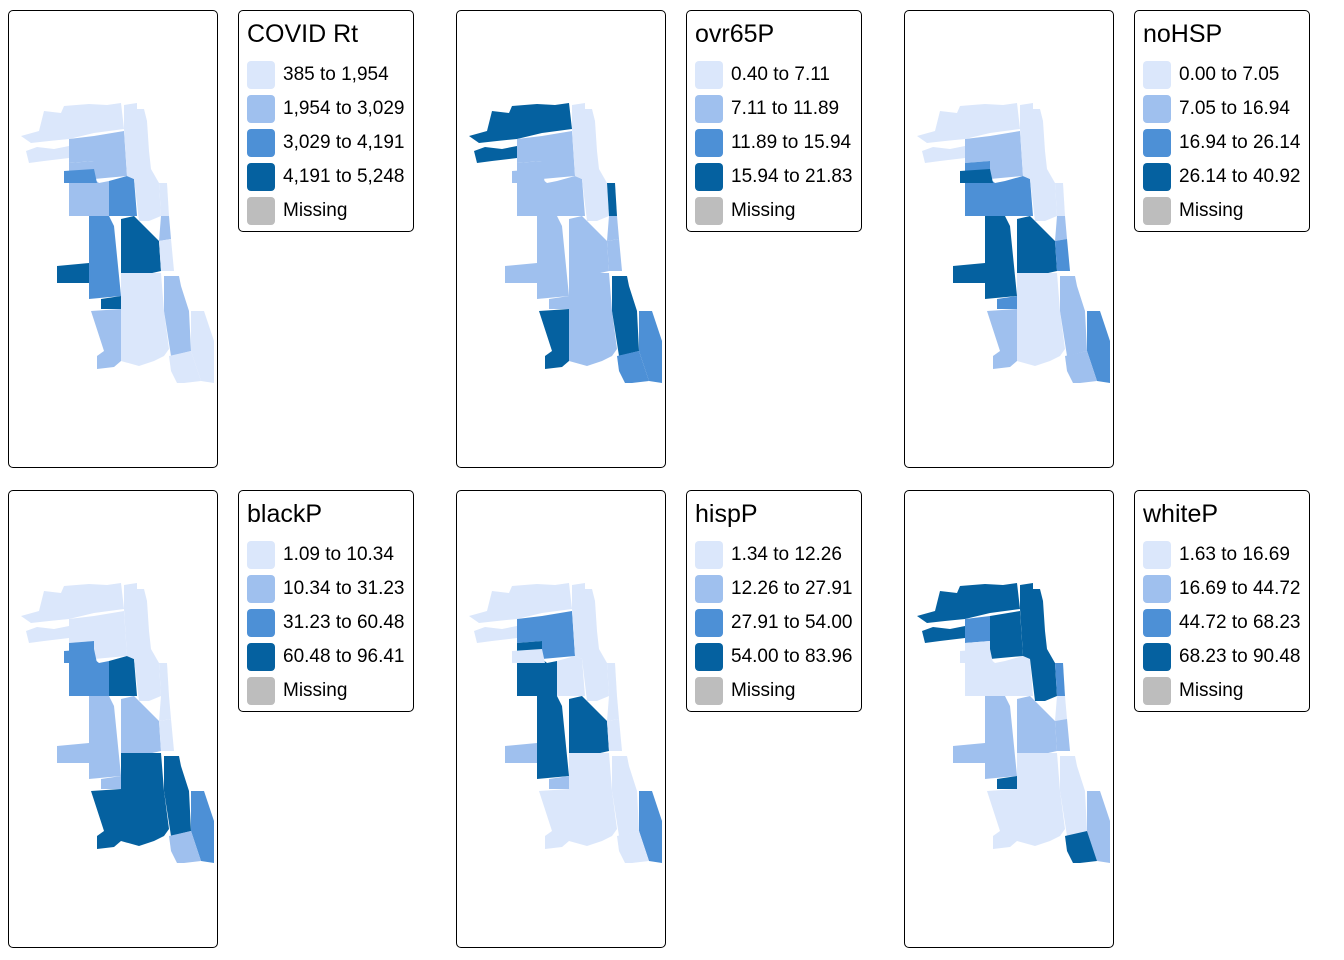 This screenshot has width=1344, height=960. Describe the element at coordinates (1225, 177) in the screenshot. I see `legend-item: 26.14 to 40.92` at that location.